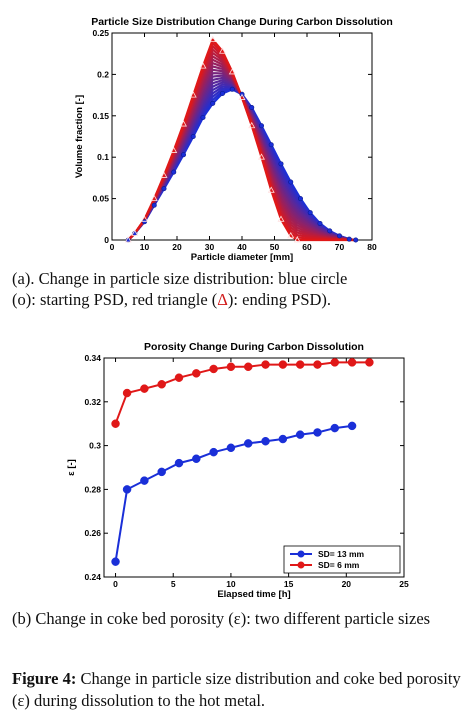 The width and height of the screenshot is (474, 714). I want to click on caption-psd-line2-end: ): ending PSD)., so click(279, 299).